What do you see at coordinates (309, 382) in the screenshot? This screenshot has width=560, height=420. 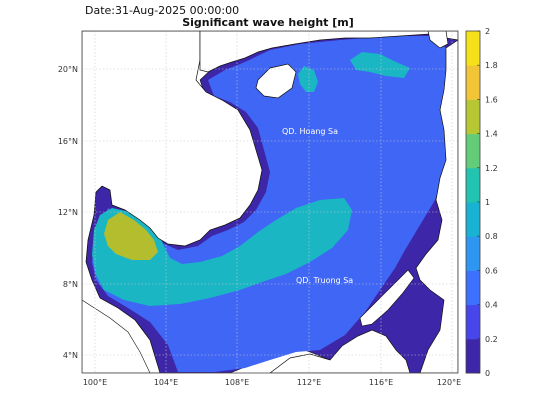 I see `lon-tick-label-112: 112°E` at bounding box center [309, 382].